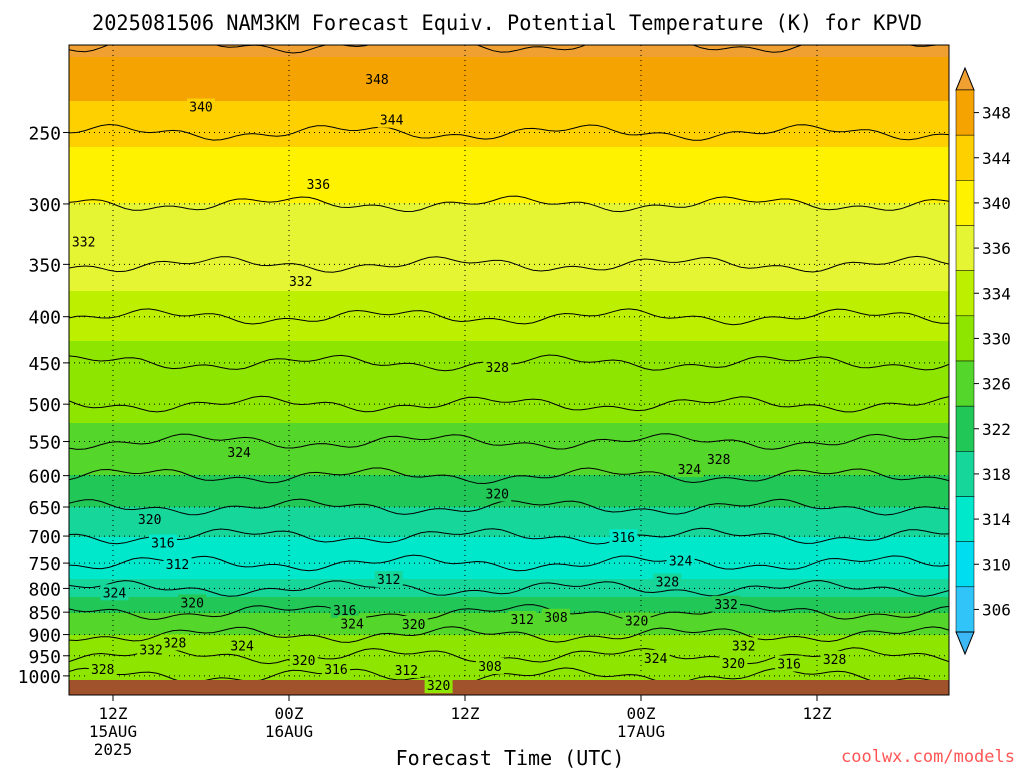 The height and width of the screenshot is (768, 1024). What do you see at coordinates (996, 158) in the screenshot?
I see `colorbar-label: 344` at bounding box center [996, 158].